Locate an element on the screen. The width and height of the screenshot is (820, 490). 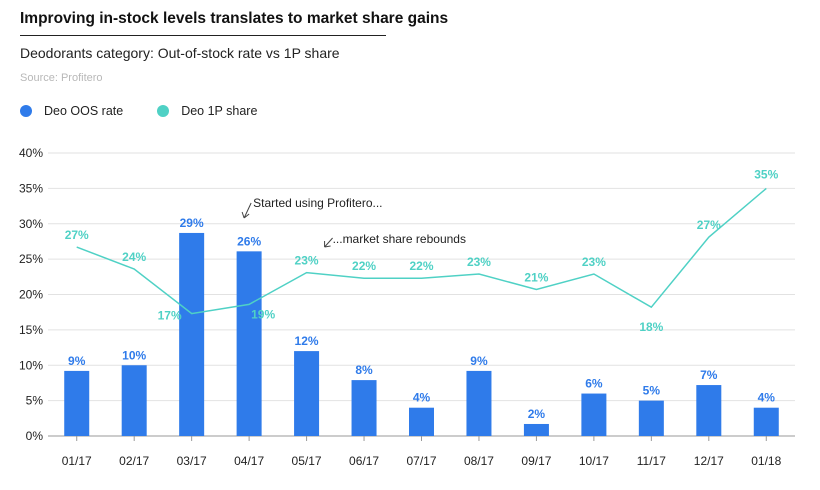
line-data-label: 18% is located at coordinates (651, 327).